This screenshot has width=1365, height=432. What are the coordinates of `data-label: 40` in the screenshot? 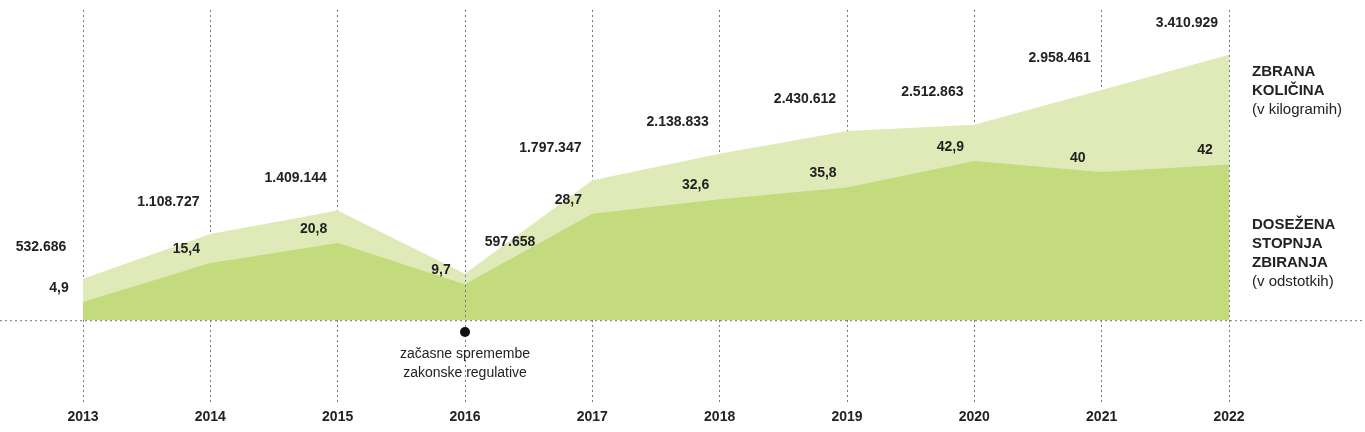 It's located at (1077, 156).